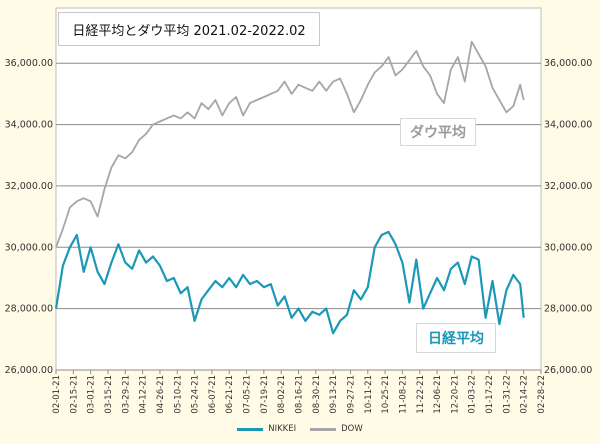 Image resolution: width=600 pixels, height=444 pixels. What do you see at coordinates (29, 63) in the screenshot?
I see `y-tick-label-left: 36,000.00` at bounding box center [29, 63].